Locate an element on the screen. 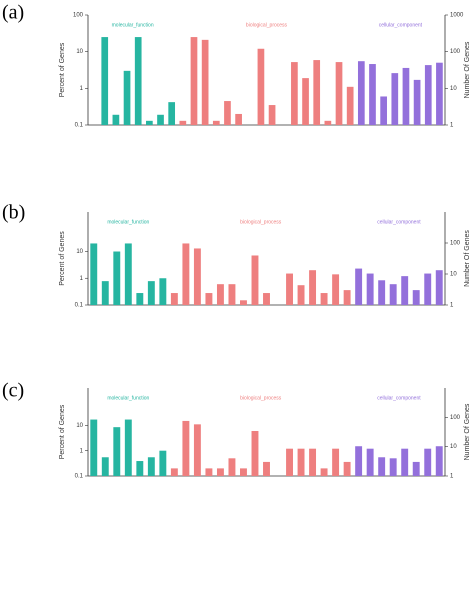 The width and height of the screenshot is (474, 601). y-axis-title: Percent of Genes is located at coordinates (62, 431).